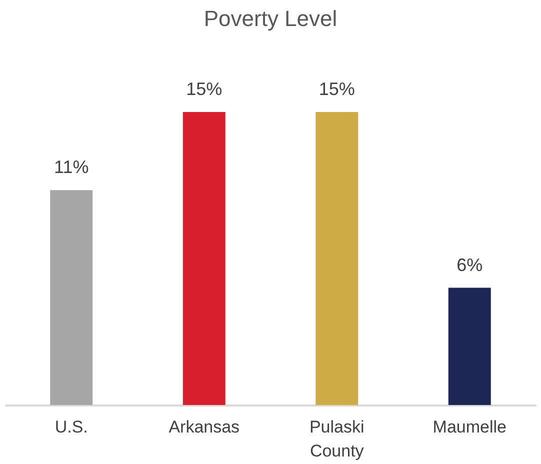  Describe the element at coordinates (469, 427) in the screenshot. I see `x-tick-label: Maumelle` at that location.